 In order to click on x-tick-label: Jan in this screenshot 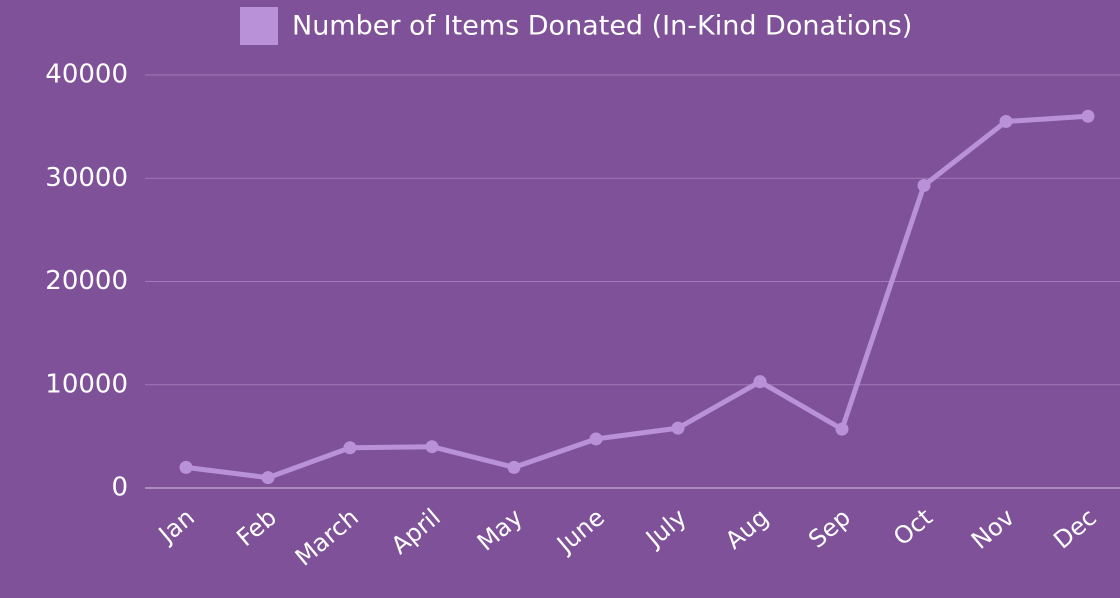, I will do `click(176, 526)`.